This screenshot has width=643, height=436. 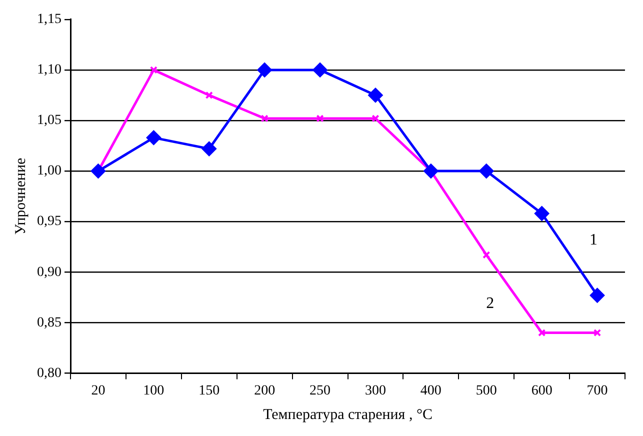 What do you see at coordinates (265, 390) in the screenshot?
I see `x-tick-label: 200` at bounding box center [265, 390].